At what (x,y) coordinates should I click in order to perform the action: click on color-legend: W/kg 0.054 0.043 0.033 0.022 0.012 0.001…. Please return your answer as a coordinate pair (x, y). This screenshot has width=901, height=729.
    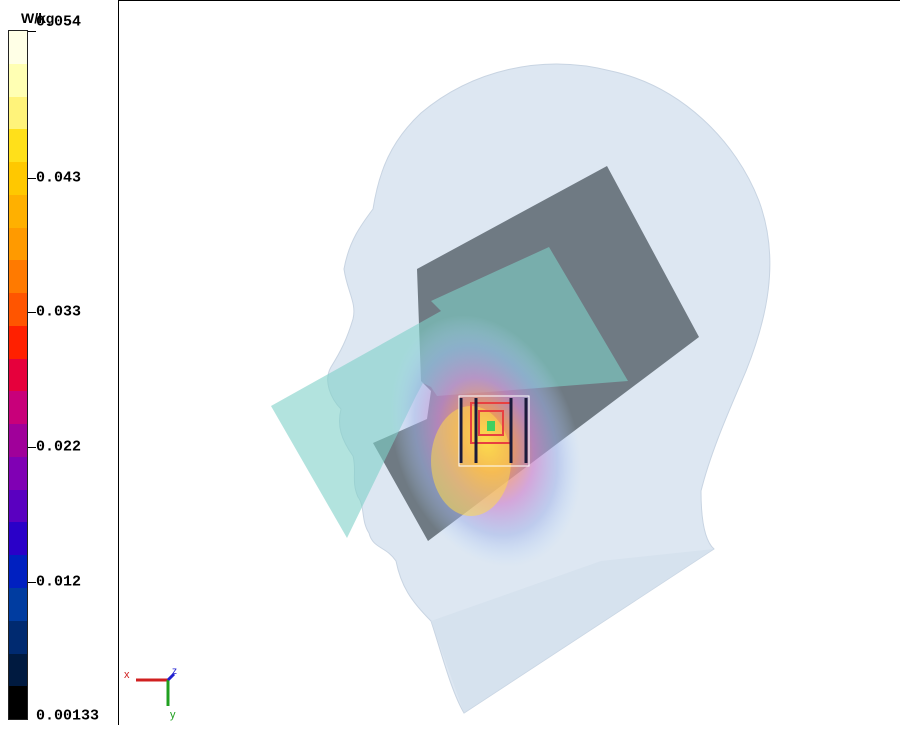
    Looking at the image, I should click on (59, 363).